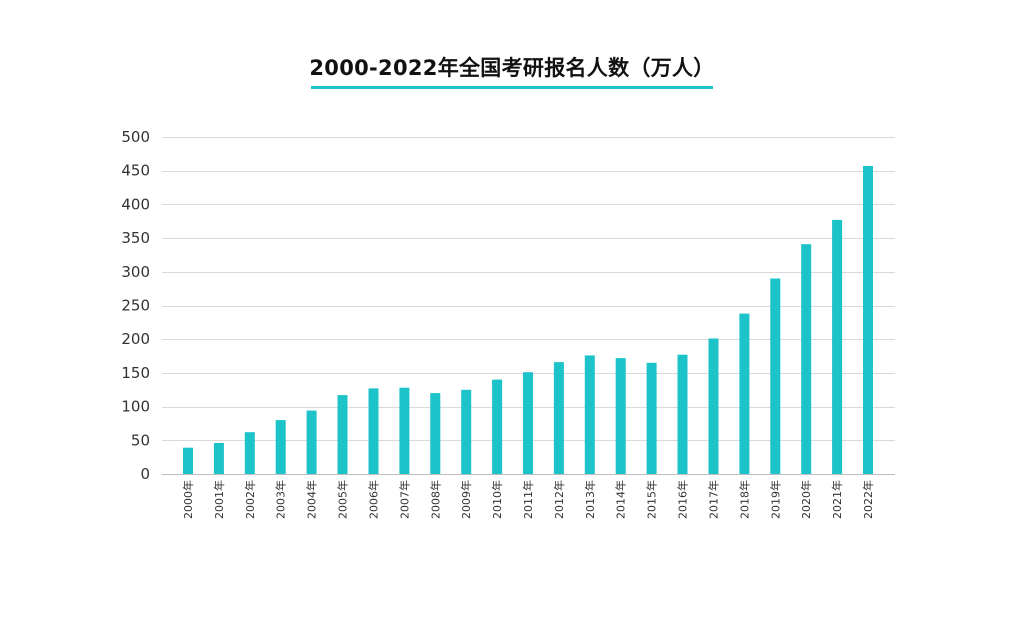  What do you see at coordinates (497, 499) in the screenshot?
I see `x-tick-label: 2010年` at bounding box center [497, 499].